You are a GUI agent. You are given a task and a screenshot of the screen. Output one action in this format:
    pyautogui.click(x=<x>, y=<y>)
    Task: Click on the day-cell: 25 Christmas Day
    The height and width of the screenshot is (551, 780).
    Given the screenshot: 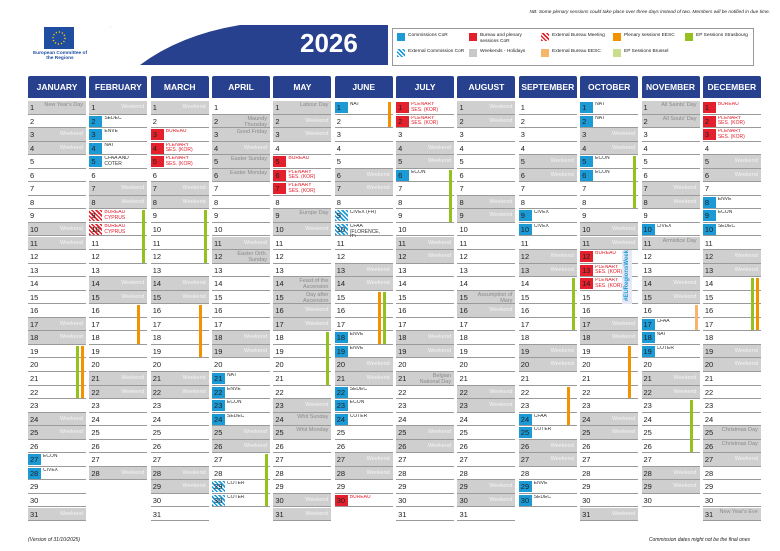 What is the action you would take?
    pyautogui.click(x=731, y=433)
    